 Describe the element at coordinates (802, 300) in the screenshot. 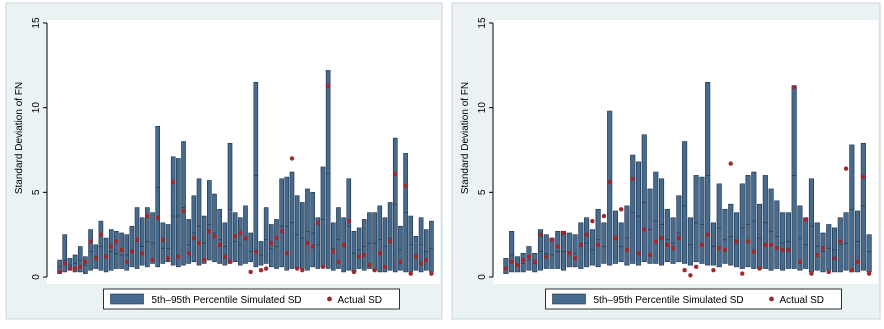

I see `legend-label-actual: Actual SD` at that location.